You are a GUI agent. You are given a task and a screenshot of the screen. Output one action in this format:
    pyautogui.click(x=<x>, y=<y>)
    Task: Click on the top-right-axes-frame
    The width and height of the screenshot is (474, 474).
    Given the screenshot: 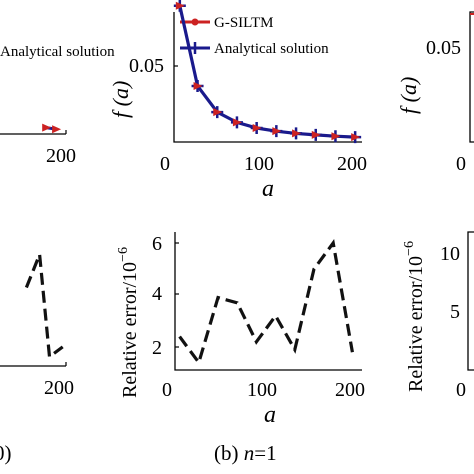 What is the action you would take?
    pyautogui.click(x=471, y=77)
    